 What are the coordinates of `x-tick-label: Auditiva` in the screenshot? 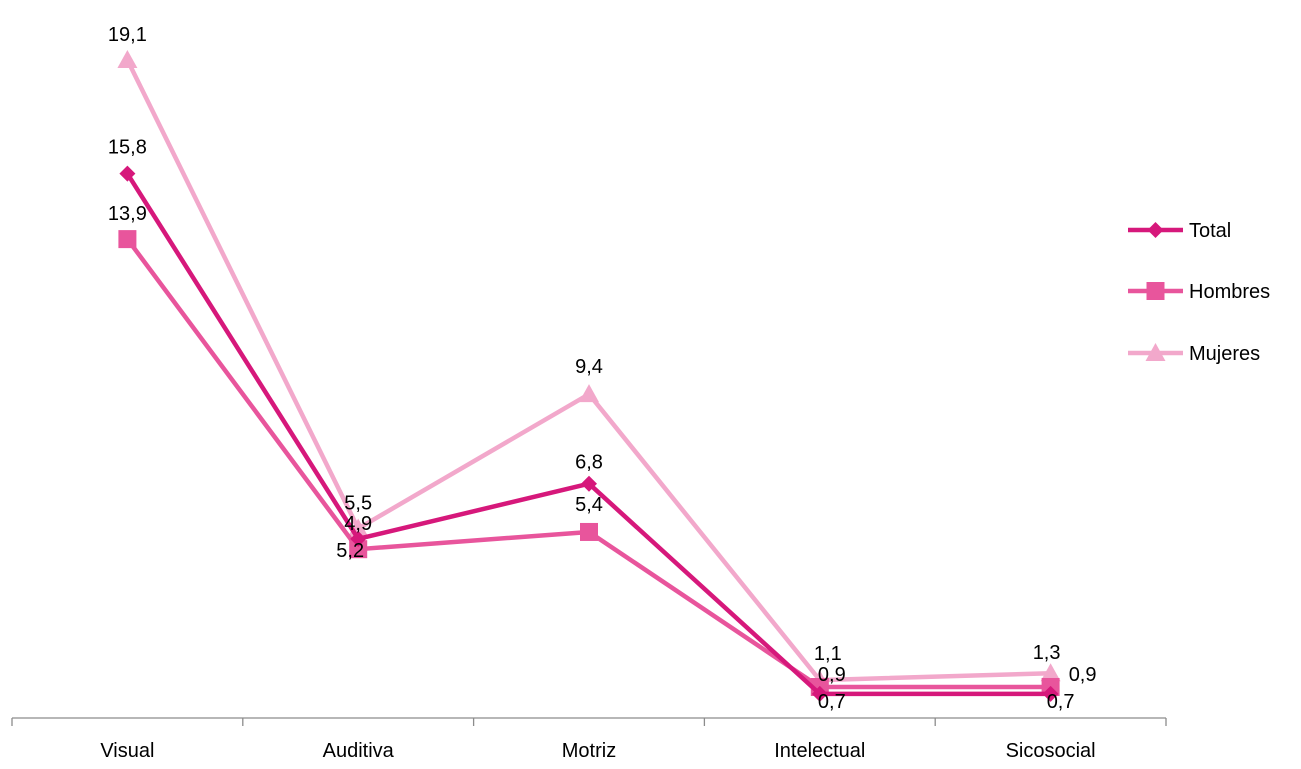 It's located at (359, 751).